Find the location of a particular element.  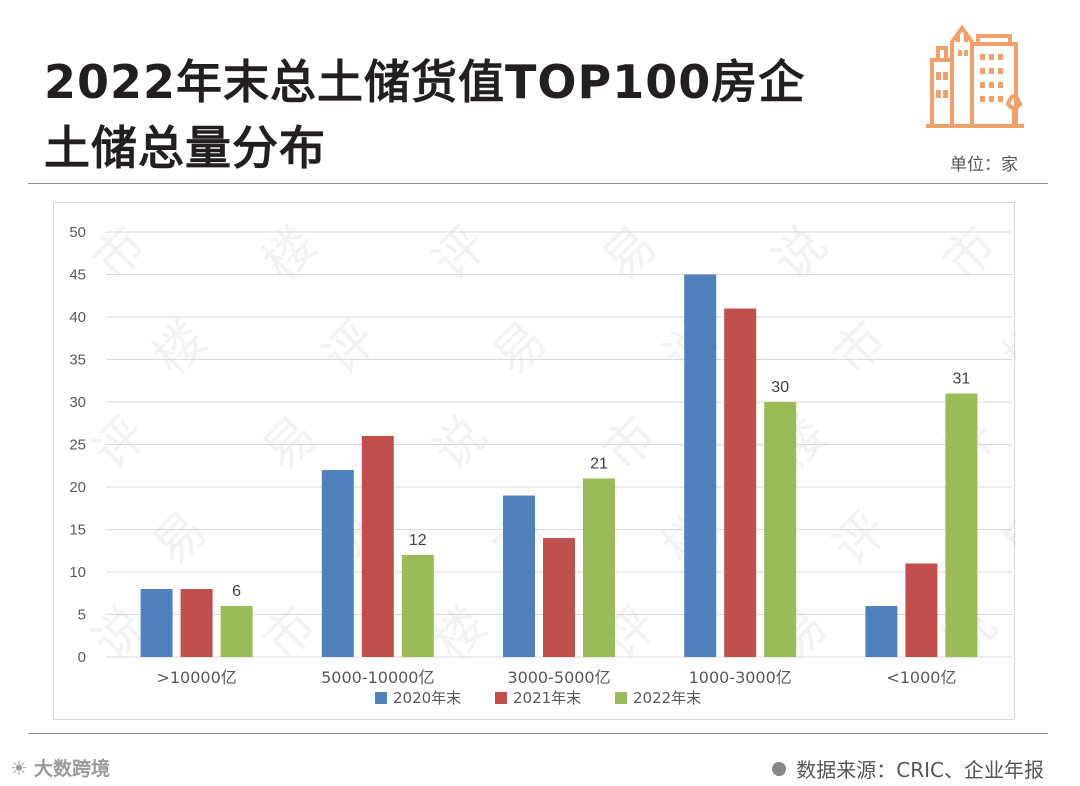

source-note: 数据来源：CRIC、企业年报 is located at coordinates (908, 768).